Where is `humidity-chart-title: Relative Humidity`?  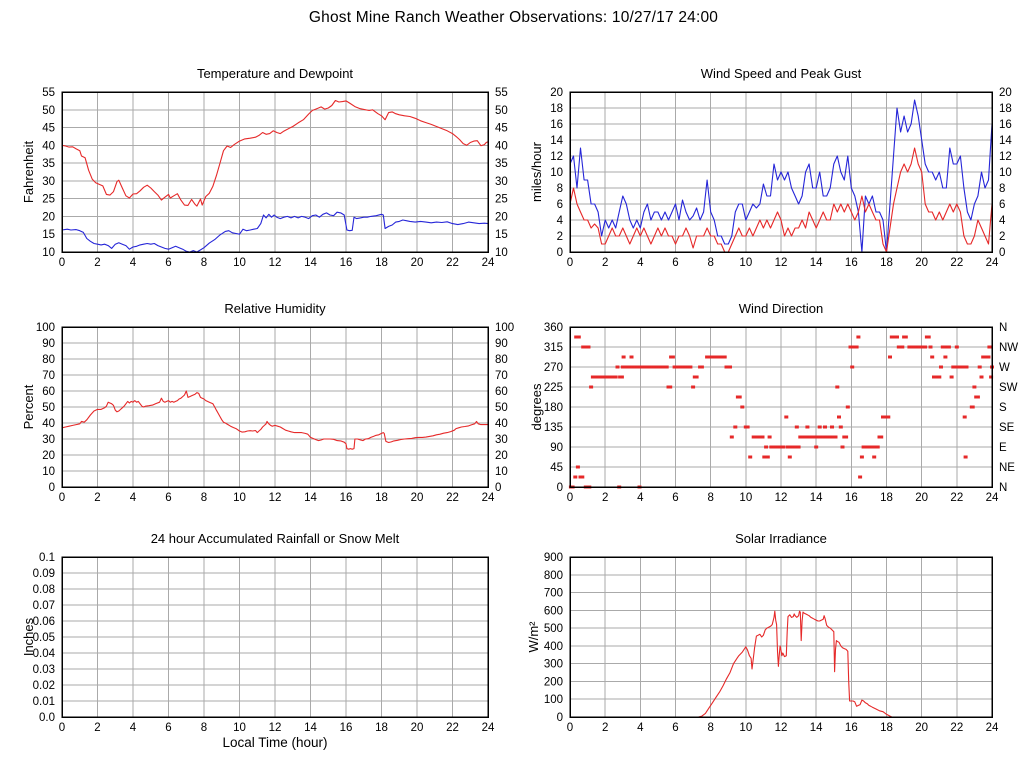 humidity-chart-title: Relative Humidity is located at coordinates (275, 308).